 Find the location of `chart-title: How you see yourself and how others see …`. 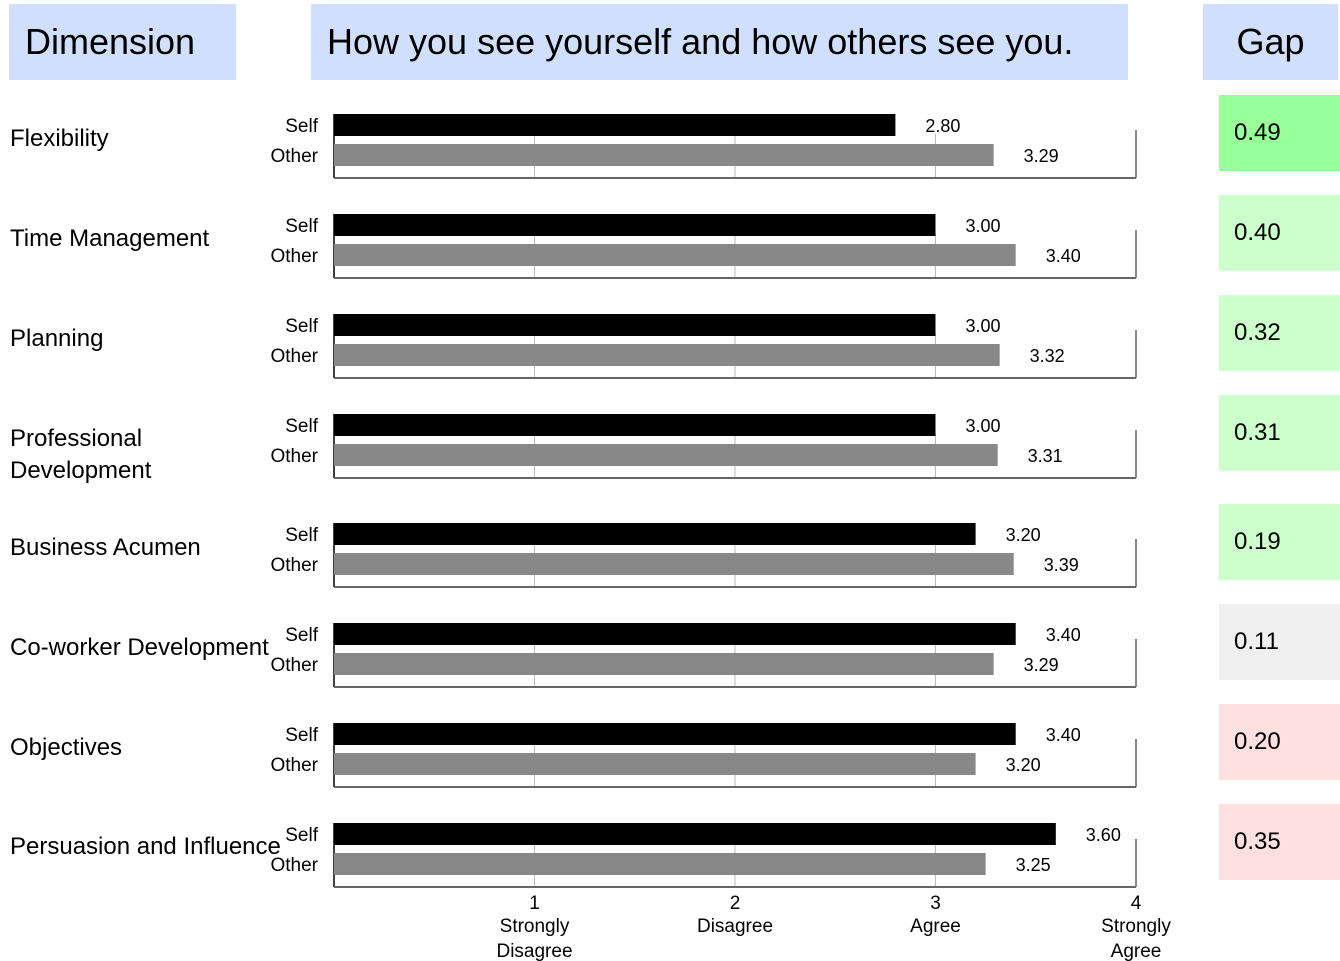

chart-title: How you see yourself and how others see … is located at coordinates (700, 41).